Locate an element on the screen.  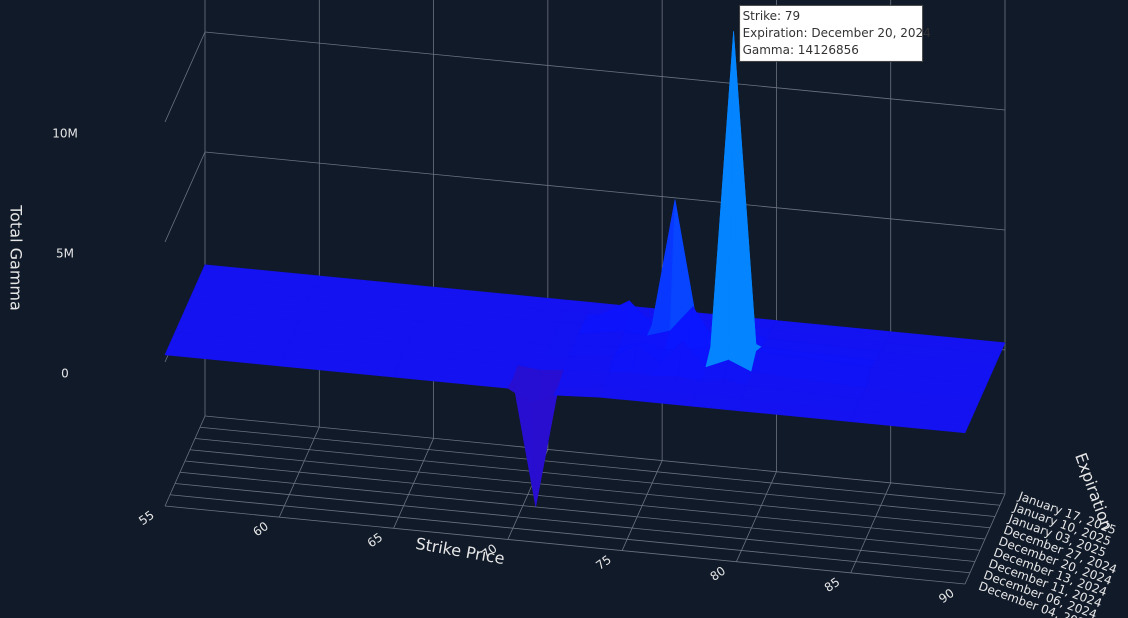
tooltip-line: Expiration: December 20, 2024 is located at coordinates (837, 33).